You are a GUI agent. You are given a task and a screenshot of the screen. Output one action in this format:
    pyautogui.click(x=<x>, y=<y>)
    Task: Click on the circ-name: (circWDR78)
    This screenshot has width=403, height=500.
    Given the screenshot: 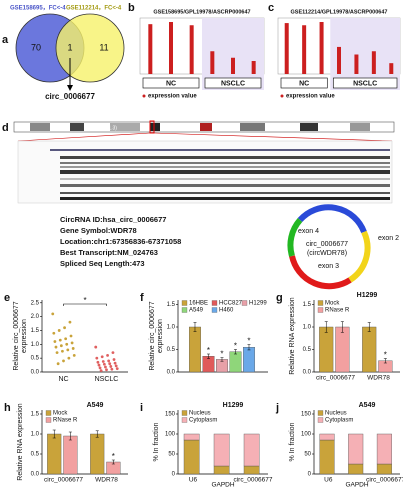 What is the action you would take?
    pyautogui.click(x=327, y=253)
    